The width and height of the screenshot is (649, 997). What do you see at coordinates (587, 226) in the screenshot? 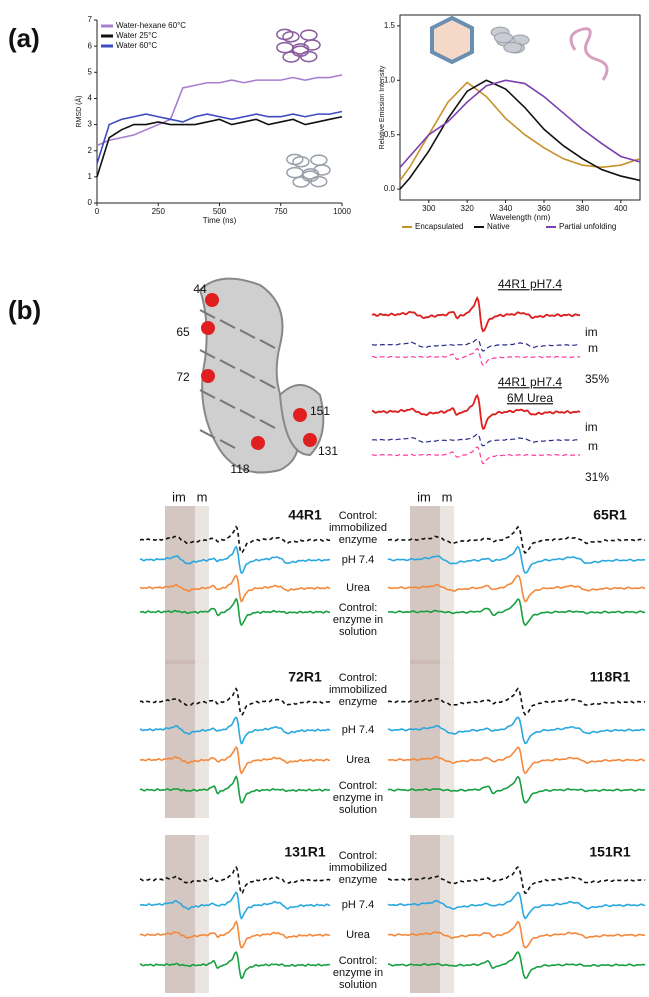
I see `legend-label: Partial unfolding` at bounding box center [587, 226].